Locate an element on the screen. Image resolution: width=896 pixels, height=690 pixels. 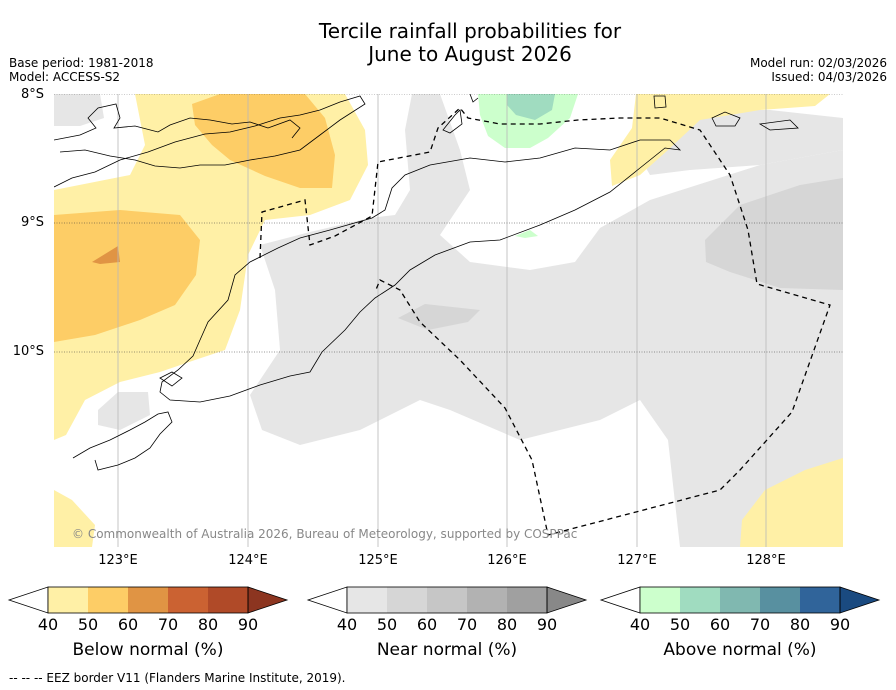
flores-coastline is located at coordinates (210, 141).